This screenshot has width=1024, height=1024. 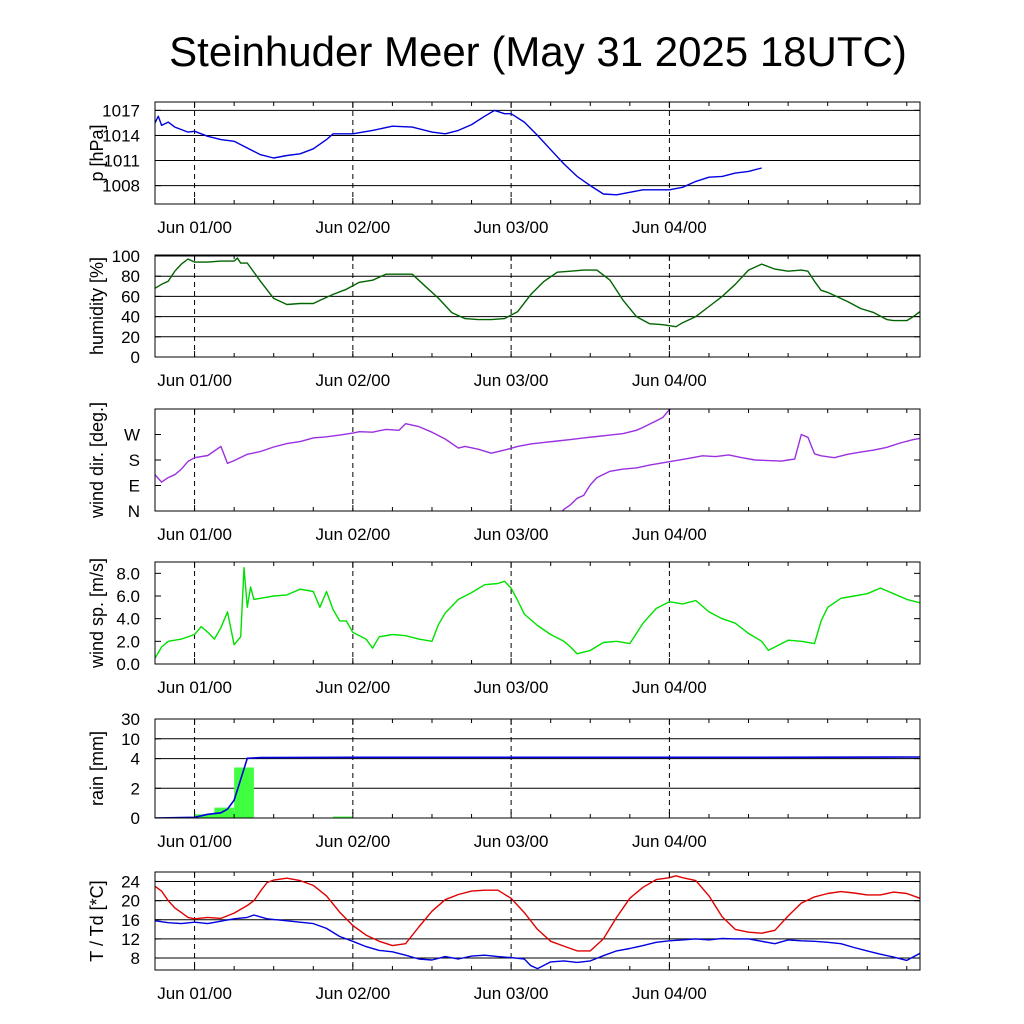 I want to click on y-tick-label: 1011, so click(x=121, y=161).